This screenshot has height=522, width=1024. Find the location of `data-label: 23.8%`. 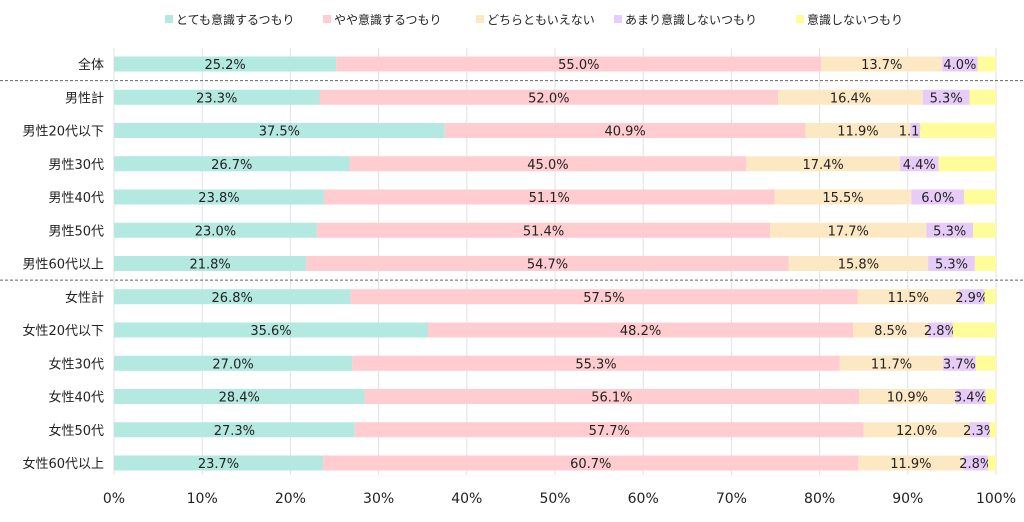

data-label: 23.8% is located at coordinates (218, 198).